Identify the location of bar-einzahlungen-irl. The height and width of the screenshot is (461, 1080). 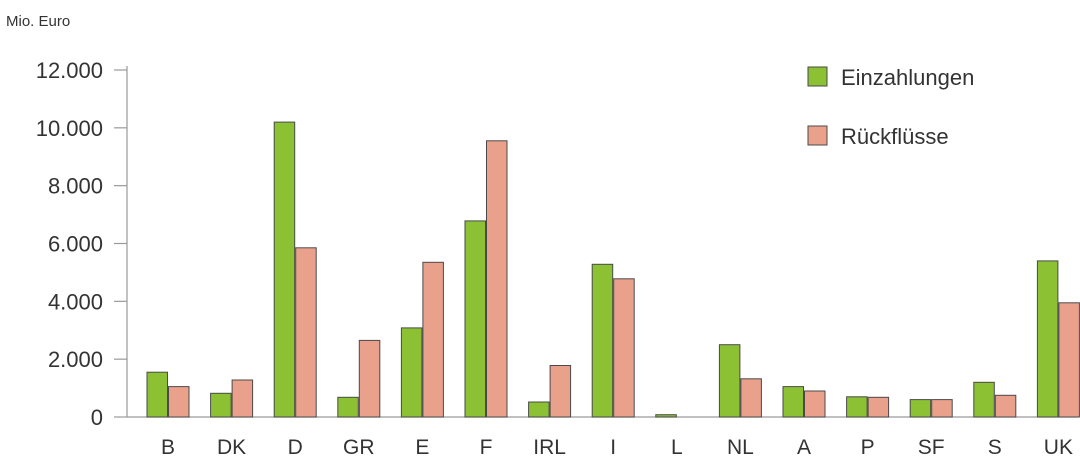
(539, 409).